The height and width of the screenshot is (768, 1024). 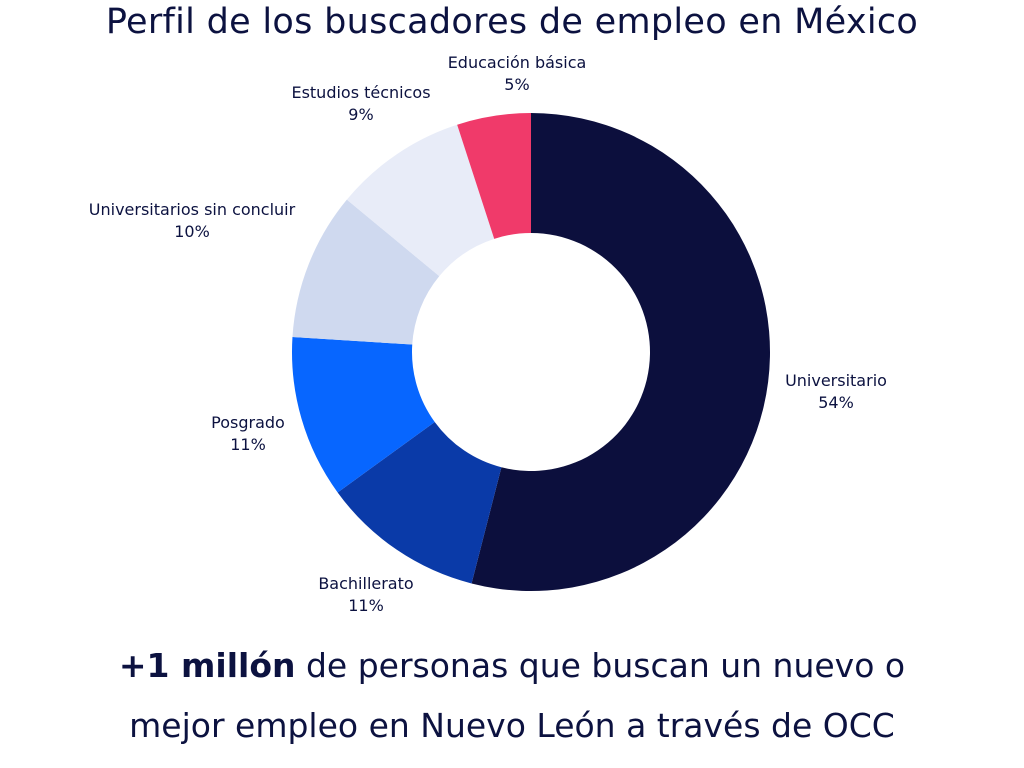 I want to click on value-label-universitarios-sin-concluir: 10%, so click(x=192, y=231).